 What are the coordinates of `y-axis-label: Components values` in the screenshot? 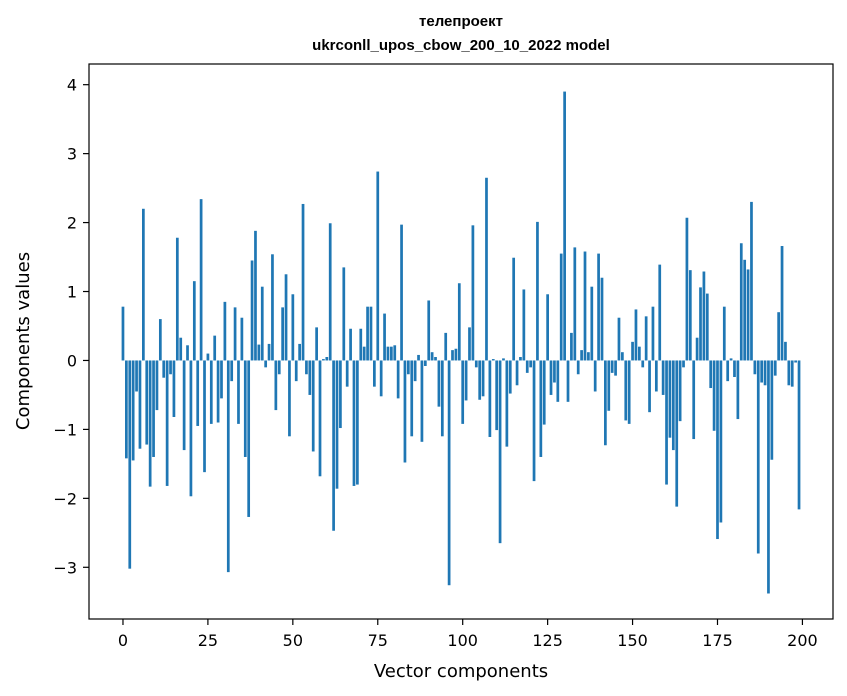 It's located at (23, 341).